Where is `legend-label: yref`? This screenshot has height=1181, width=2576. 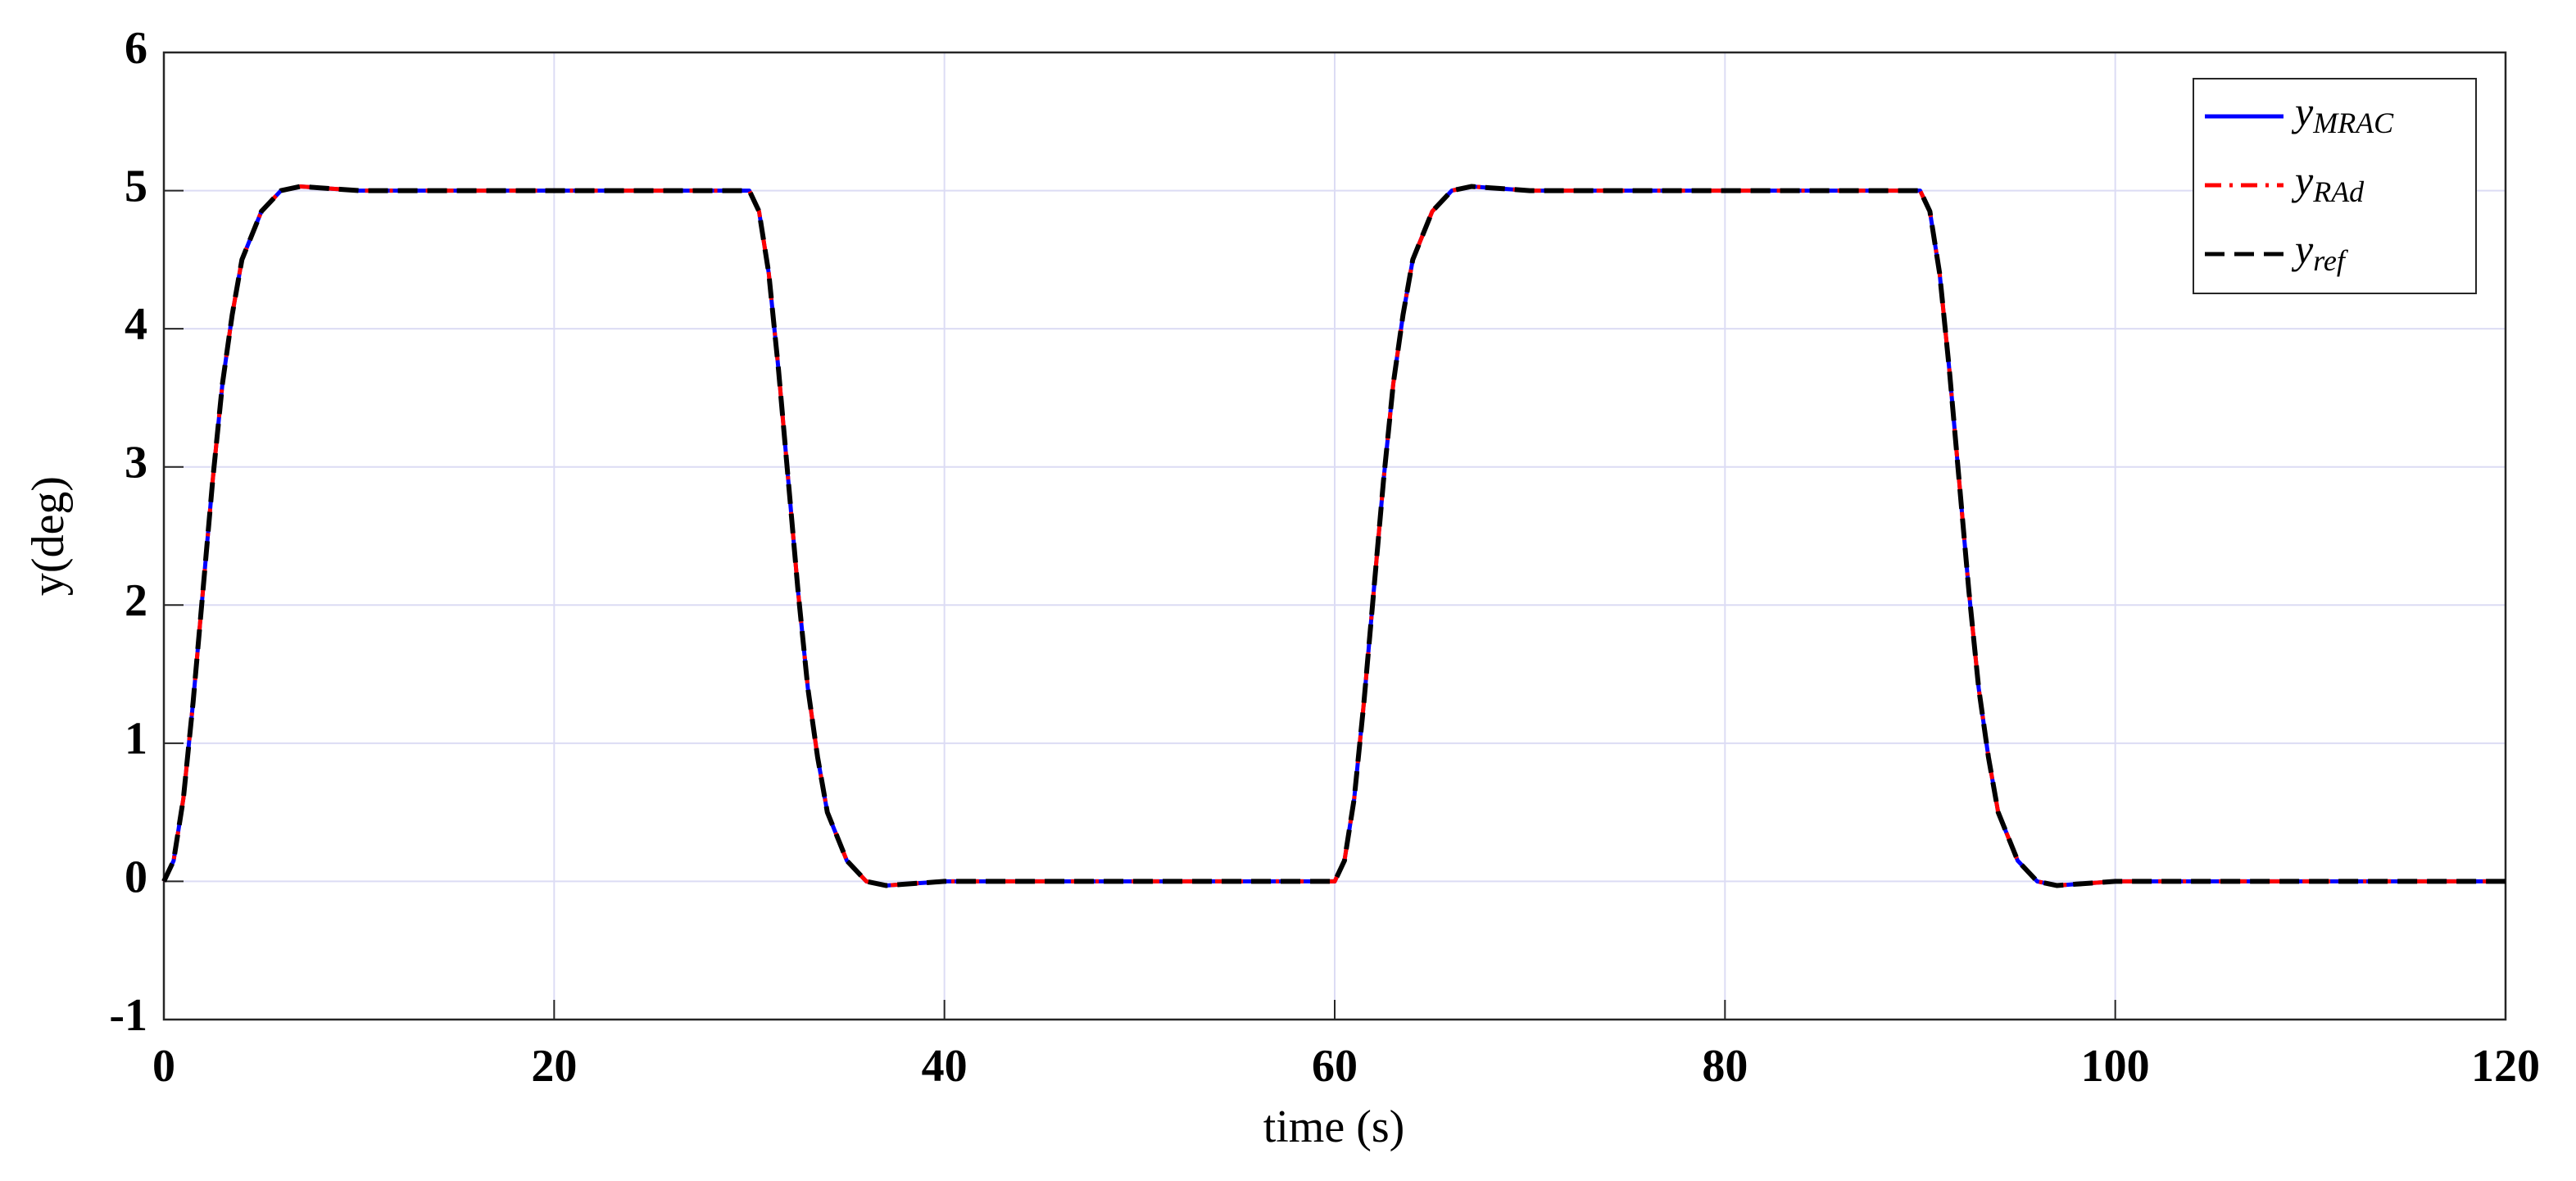
legend-label: yref is located at coordinates (2320, 251).